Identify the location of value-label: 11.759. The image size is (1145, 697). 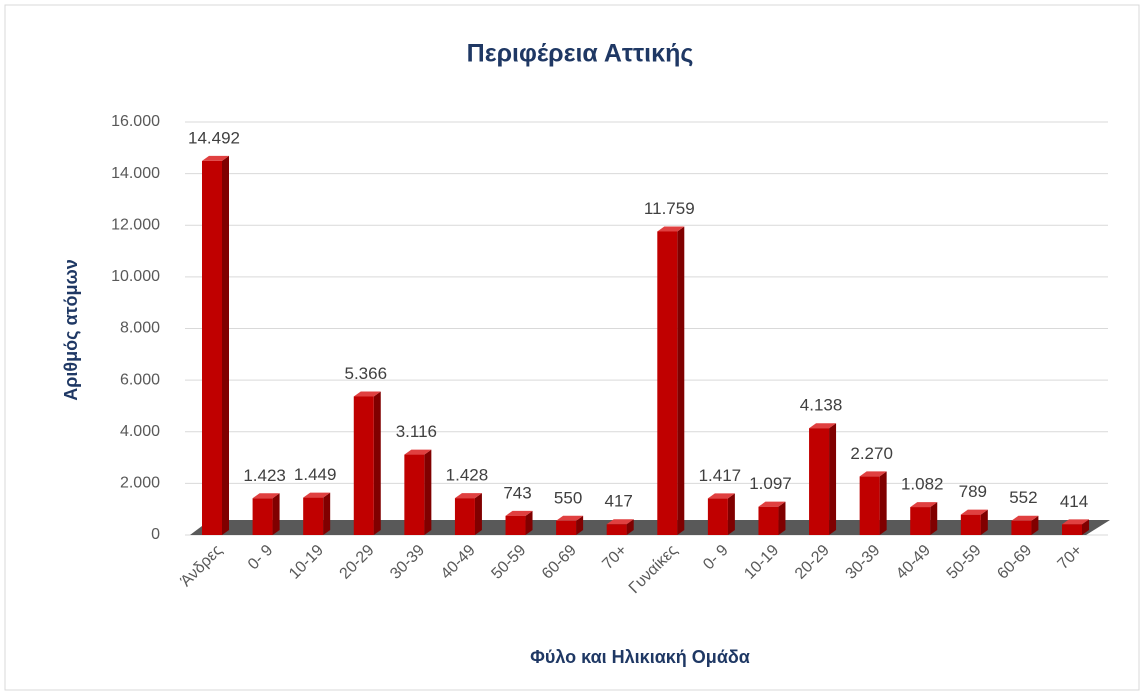
(669, 208).